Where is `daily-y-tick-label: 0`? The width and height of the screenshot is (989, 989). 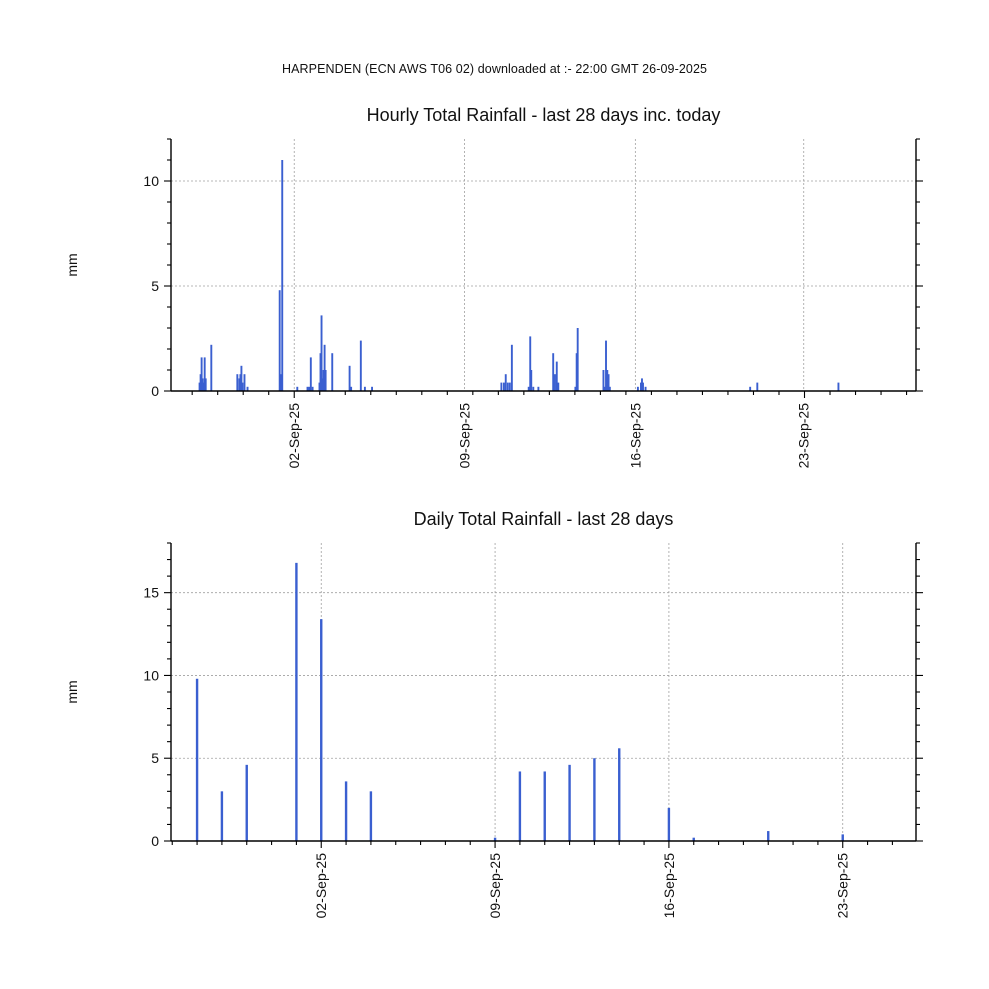 daily-y-tick-label: 0 is located at coordinates (155, 841).